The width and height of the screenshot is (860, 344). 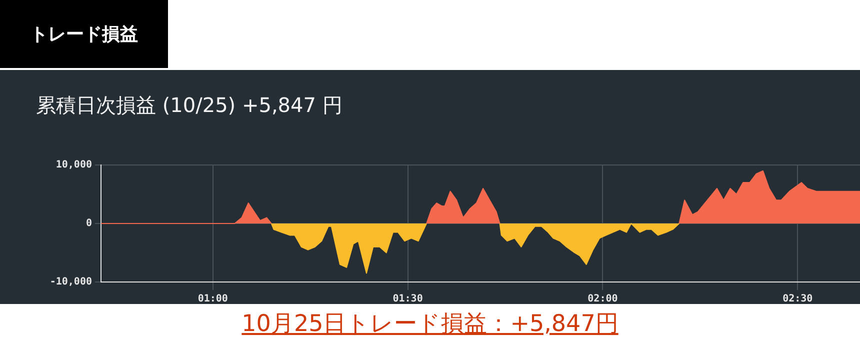 What do you see at coordinates (603, 299) in the screenshot?
I see `x-tick-label: 02:00` at bounding box center [603, 299].